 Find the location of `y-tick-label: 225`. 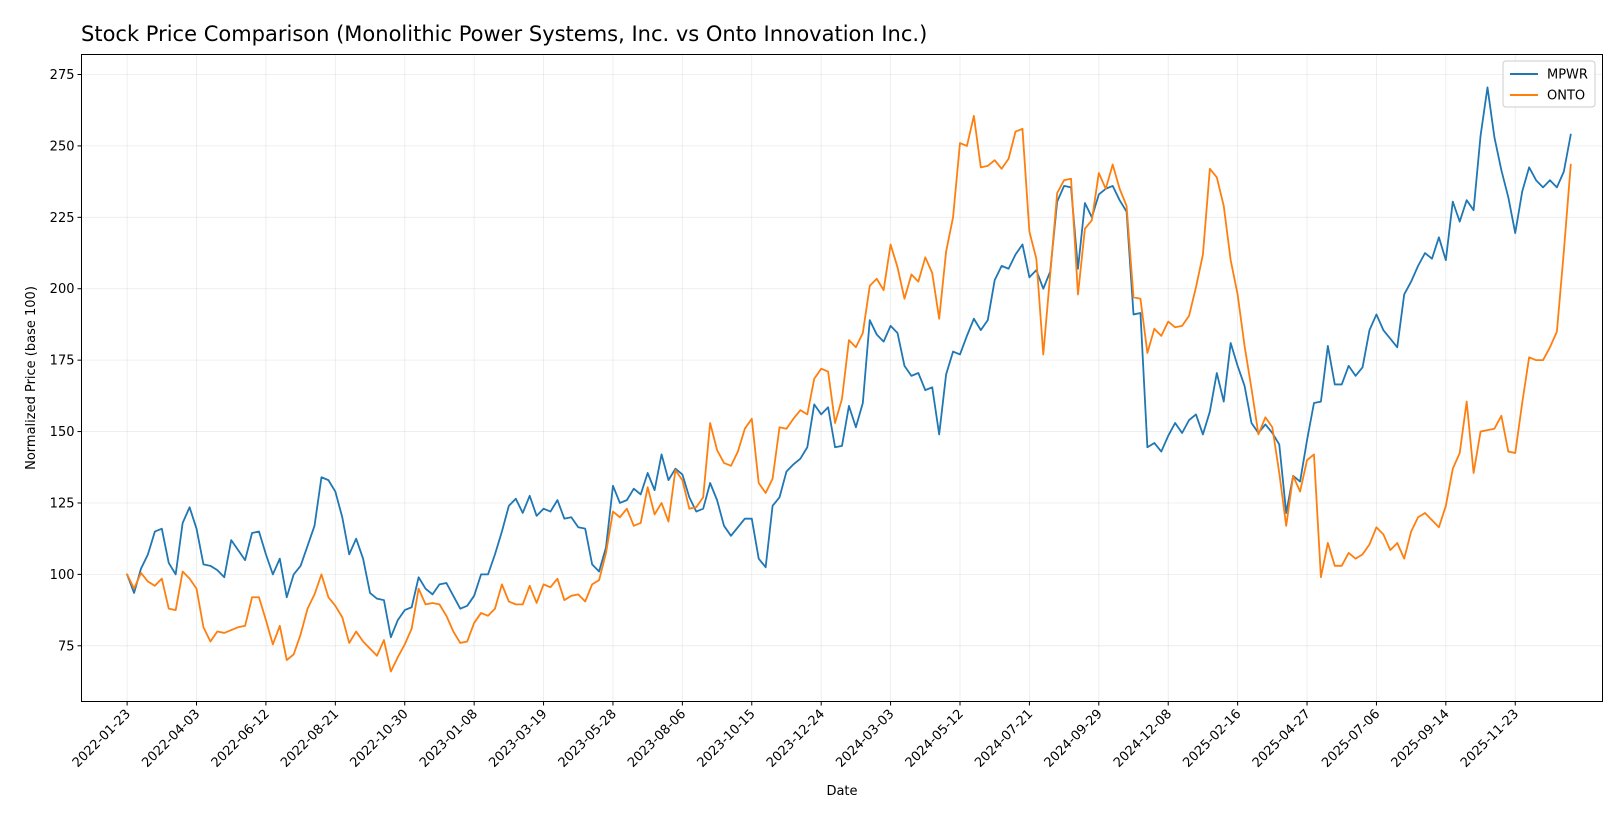

y-tick-label: 225 is located at coordinates (62, 218).